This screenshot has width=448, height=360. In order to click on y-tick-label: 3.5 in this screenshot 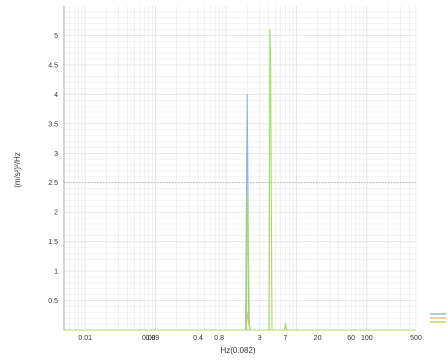, I will do `click(53, 124)`.